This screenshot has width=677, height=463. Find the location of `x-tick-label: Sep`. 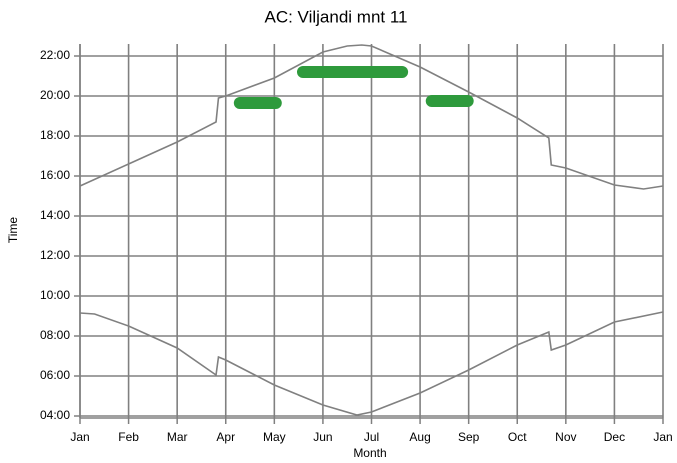

x-tick-label: Sep is located at coordinates (469, 437).